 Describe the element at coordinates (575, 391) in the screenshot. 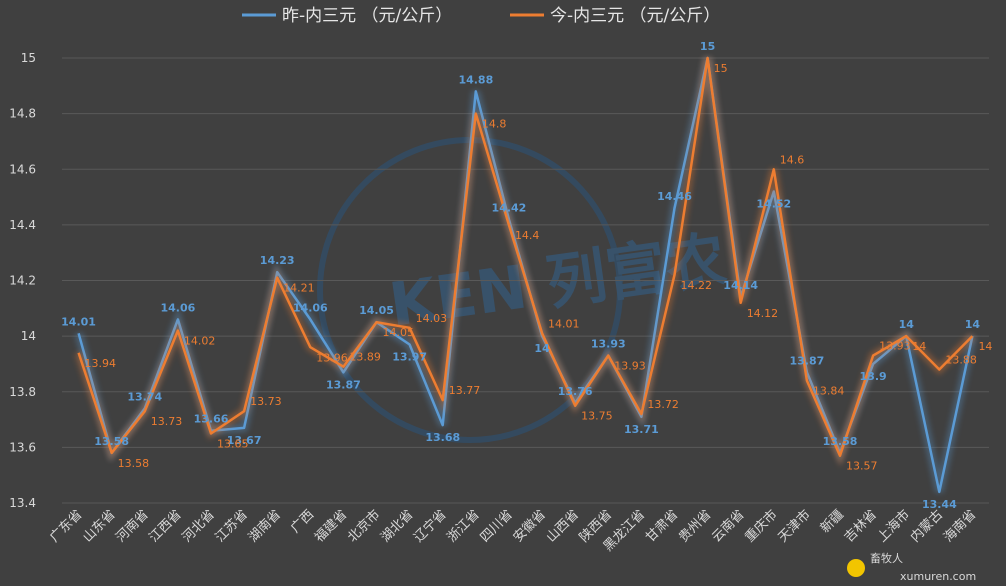

I see `data-label: 13.76` at that location.